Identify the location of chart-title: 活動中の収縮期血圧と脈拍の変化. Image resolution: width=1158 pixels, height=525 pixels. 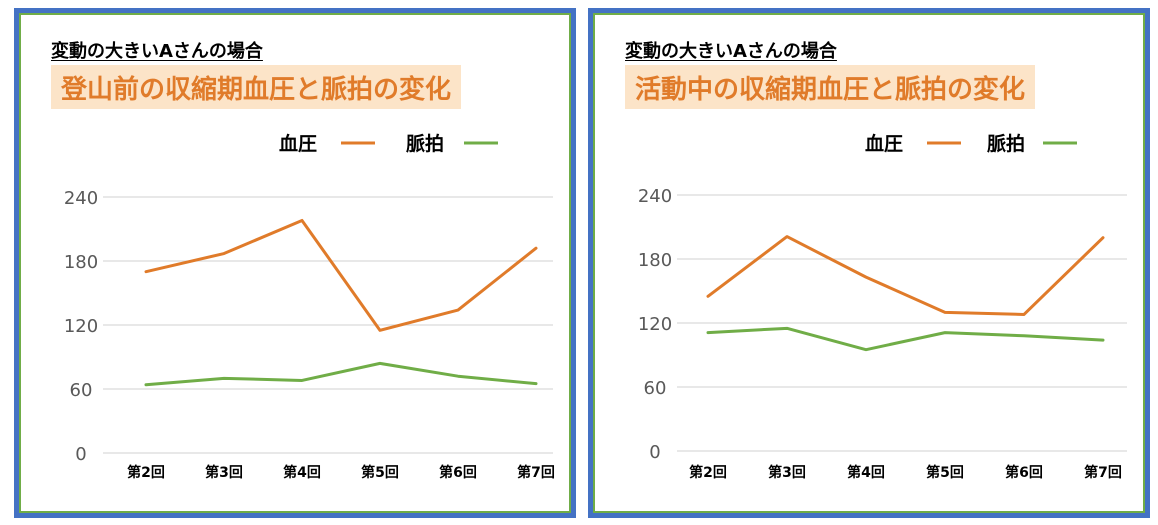
(830, 87).